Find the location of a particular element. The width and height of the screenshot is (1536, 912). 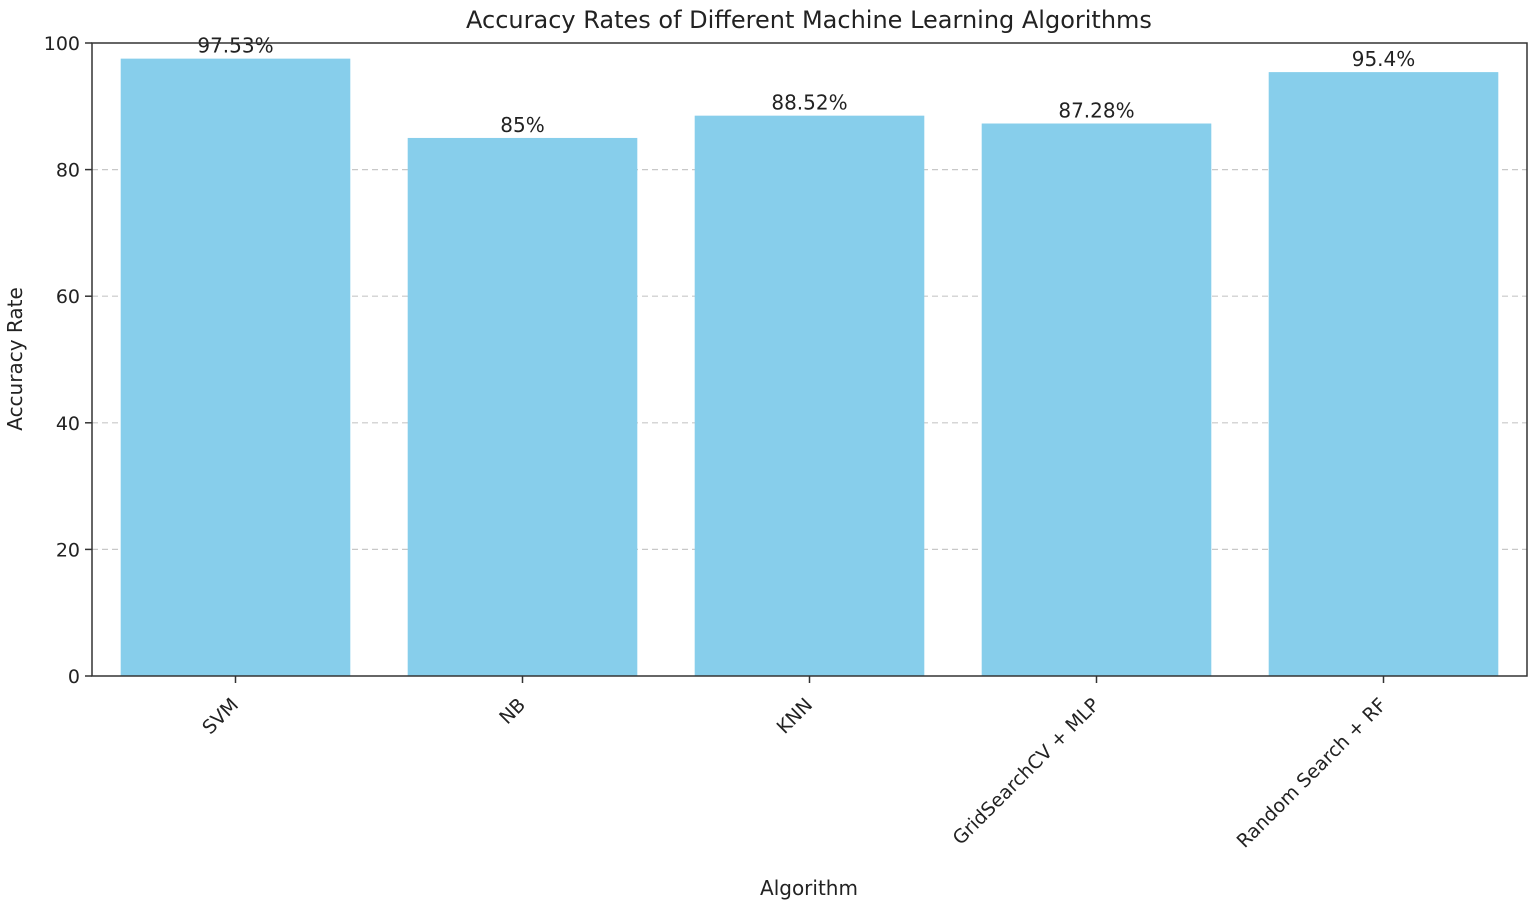

y-tick-label: 0 is located at coordinates (74, 677).